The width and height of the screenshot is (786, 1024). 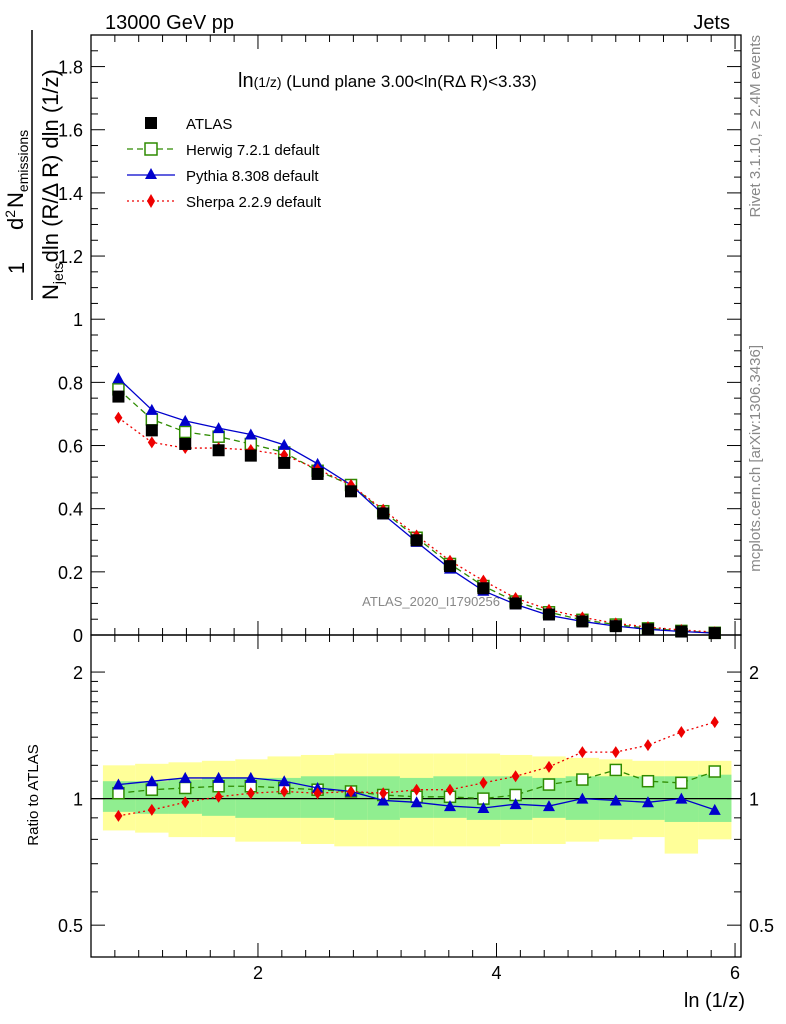 What do you see at coordinates (761, 926) in the screenshot?
I see `ratio-y-tick-label-right: 0.5` at bounding box center [761, 926].